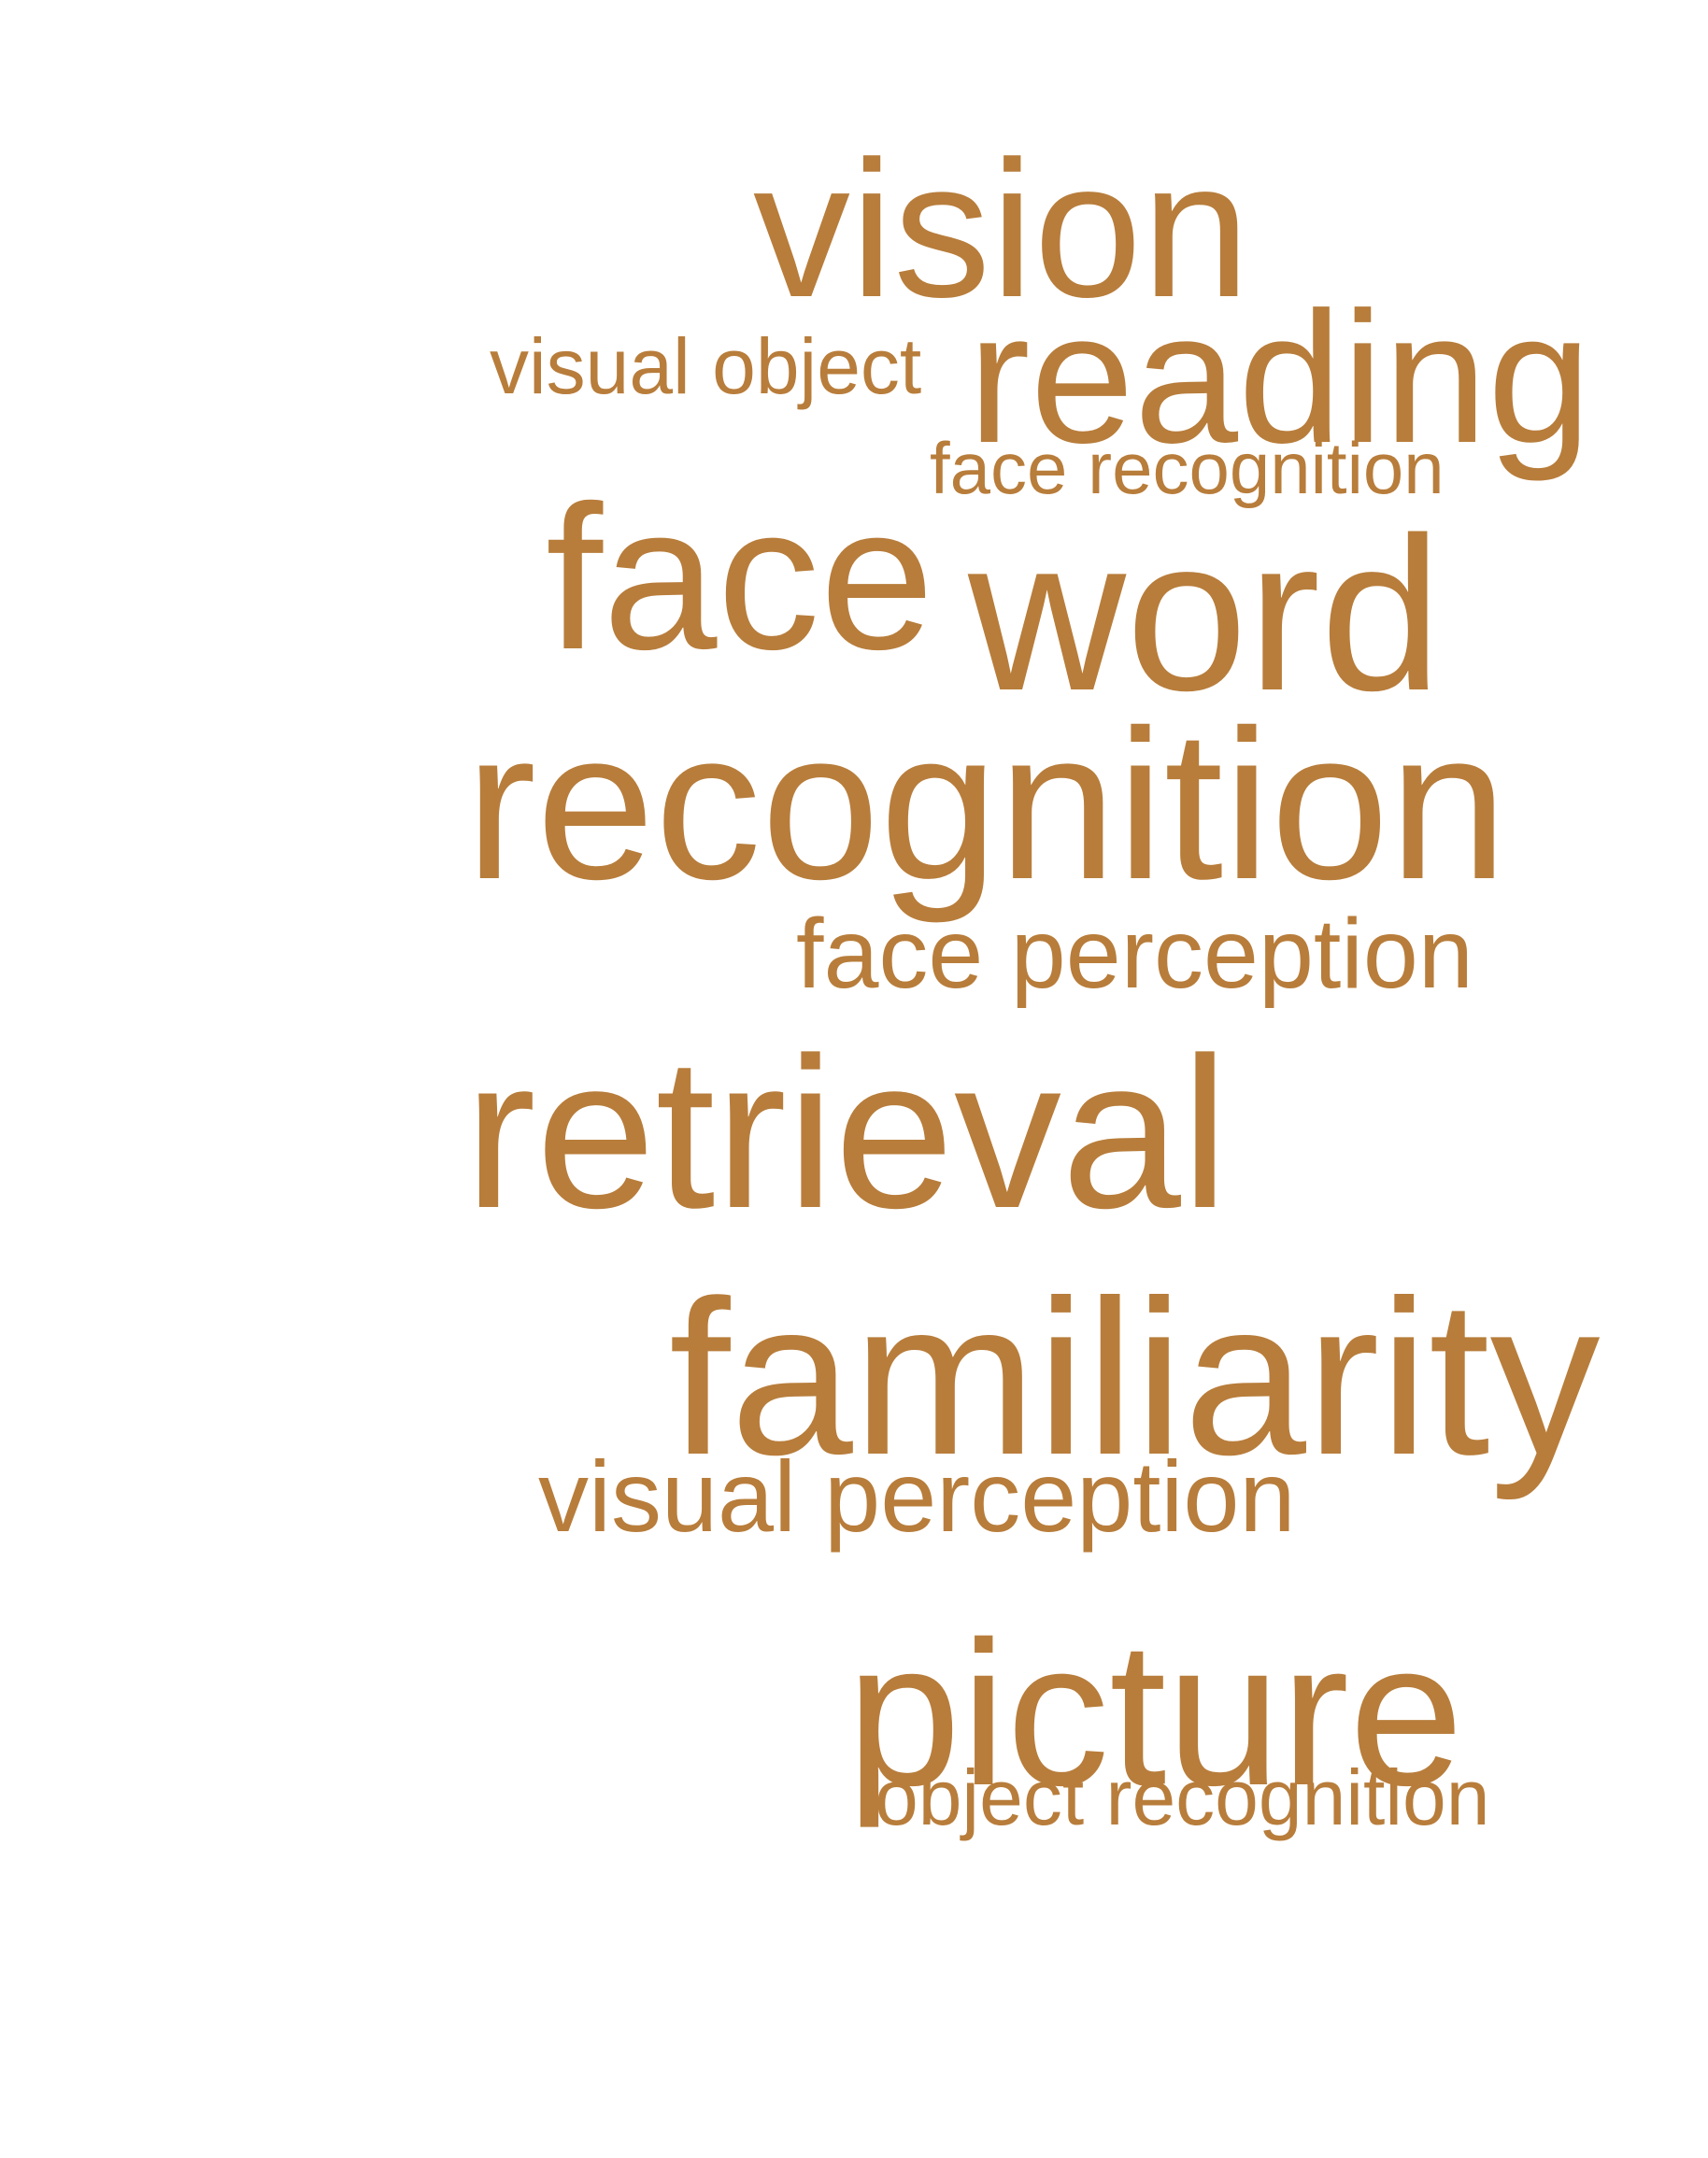 The height and width of the screenshot is (2158, 1708). I want to click on word-visual-object: visual object, so click(706, 366).